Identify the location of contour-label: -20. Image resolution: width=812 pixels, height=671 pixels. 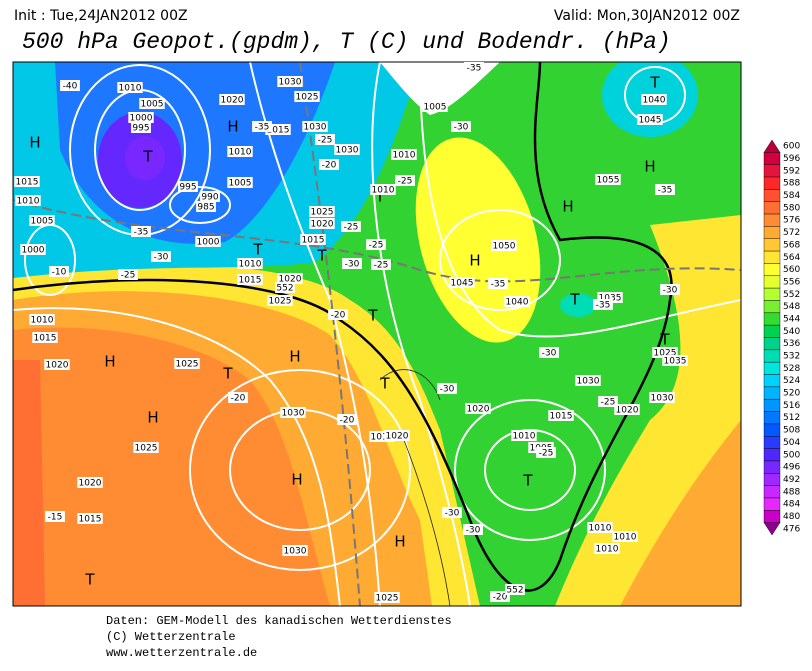
(238, 399).